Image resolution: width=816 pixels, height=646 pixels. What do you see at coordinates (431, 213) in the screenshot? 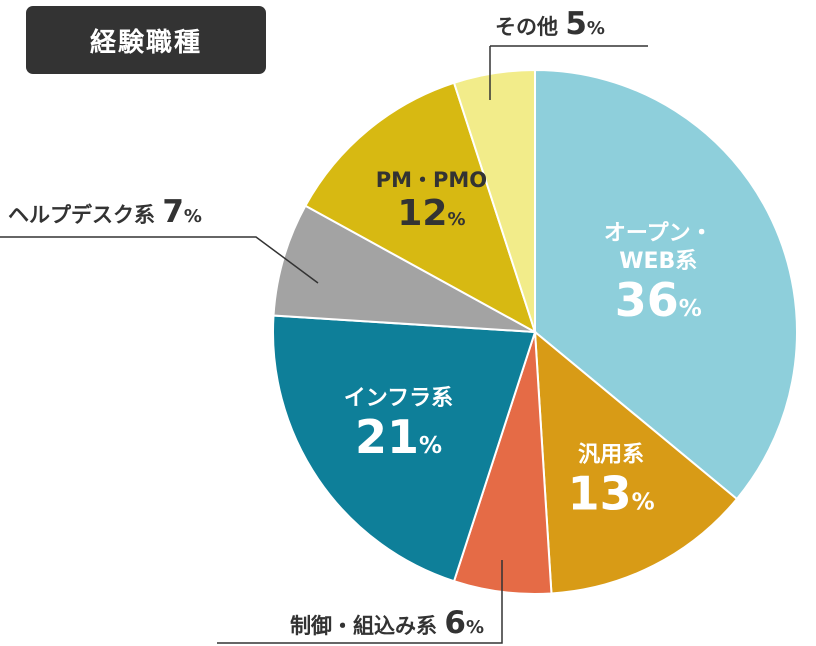
I see `slice-value: 12%` at bounding box center [431, 213].